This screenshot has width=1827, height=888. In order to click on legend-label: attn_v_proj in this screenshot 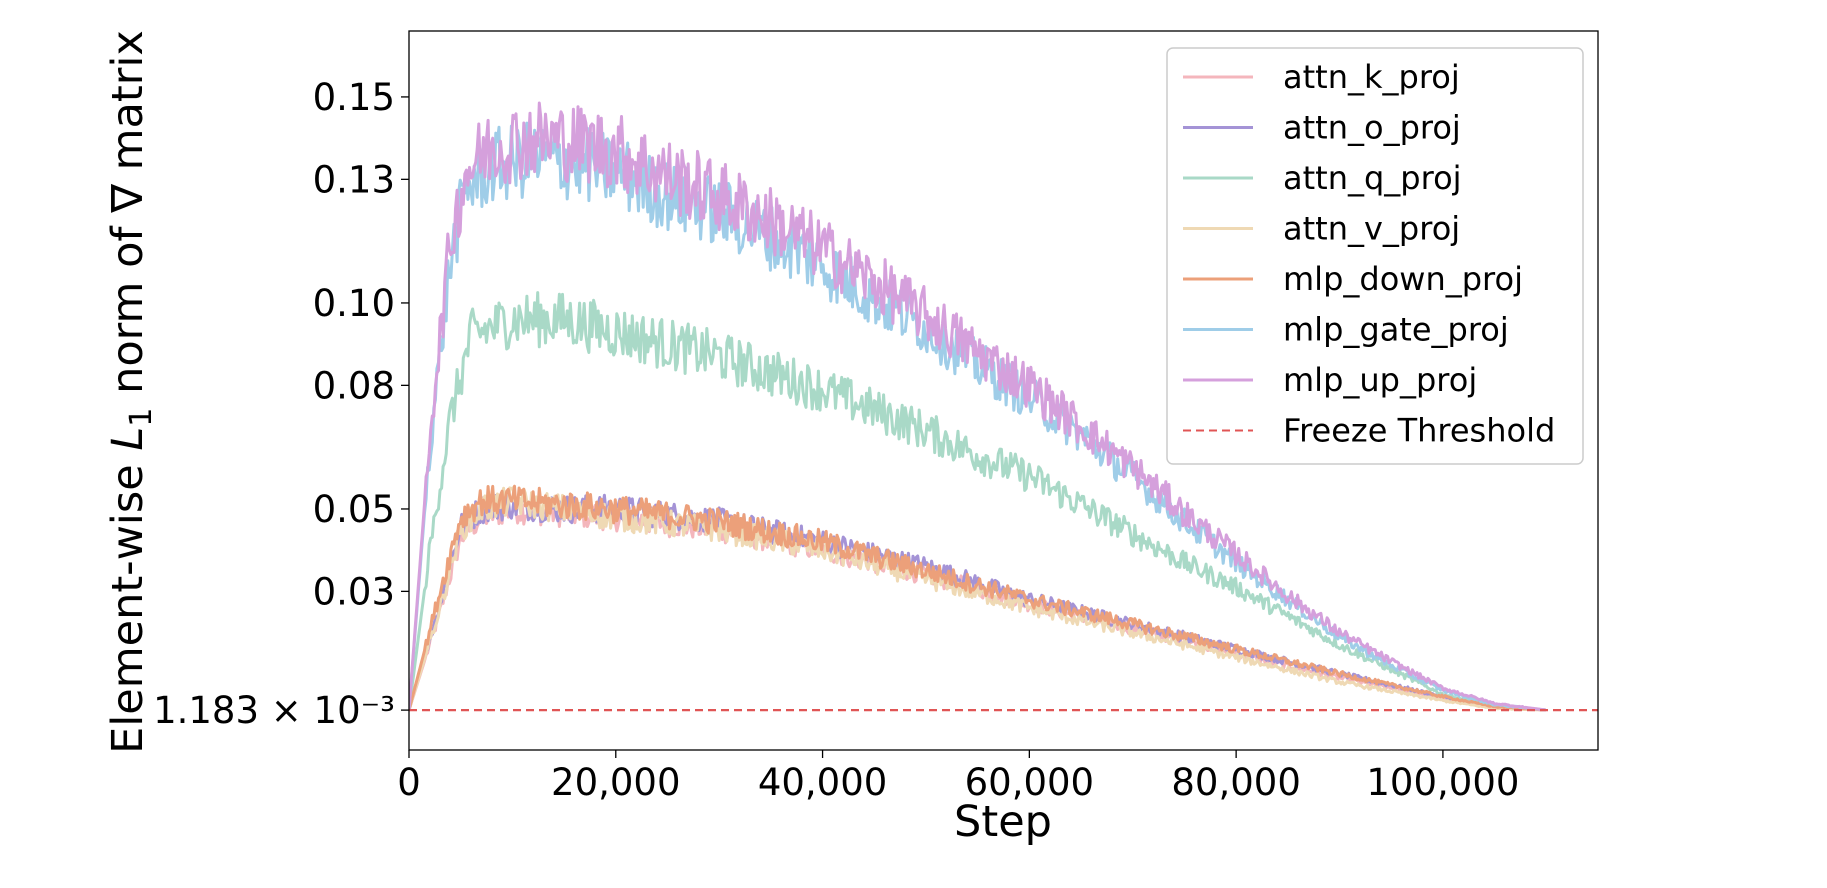, I will do `click(1371, 229)`.